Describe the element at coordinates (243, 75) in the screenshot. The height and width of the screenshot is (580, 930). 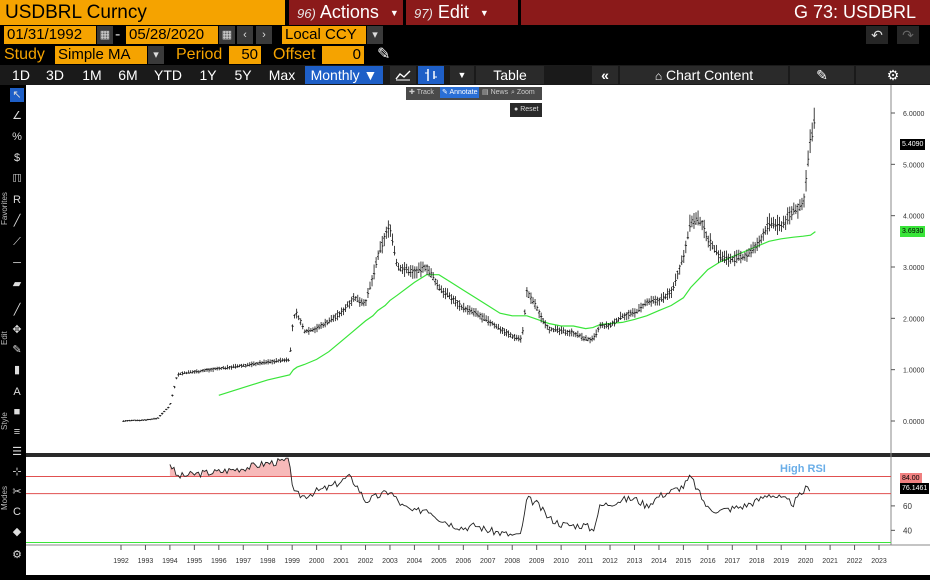
I see `timeframe-5y: 5Y` at that location.